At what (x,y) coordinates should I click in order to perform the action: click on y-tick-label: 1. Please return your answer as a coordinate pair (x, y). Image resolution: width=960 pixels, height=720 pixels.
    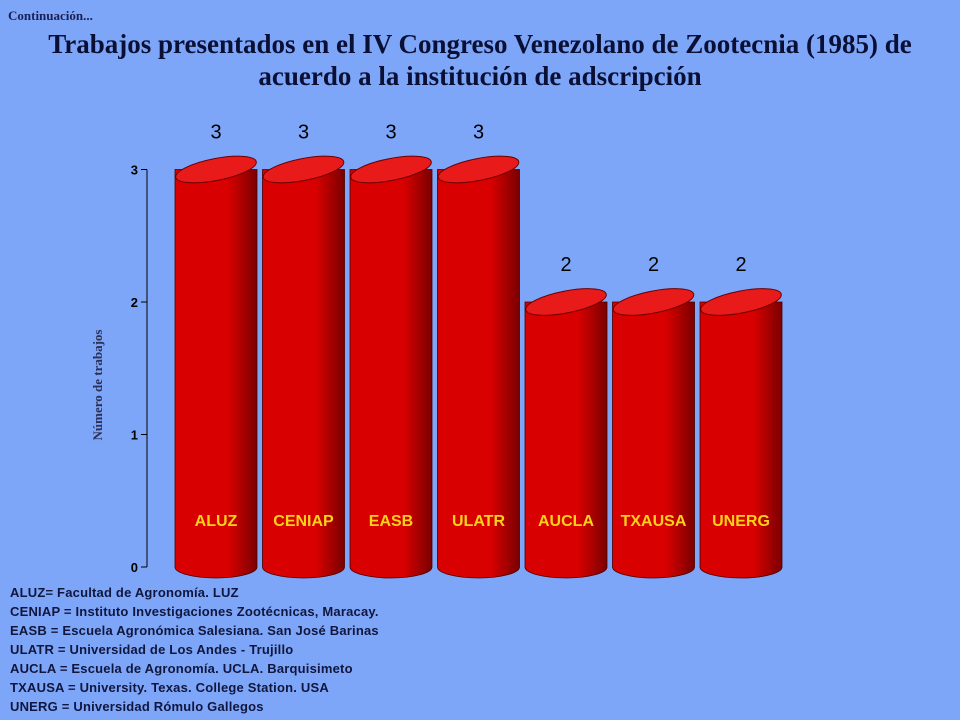
    Looking at the image, I should click on (134, 435).